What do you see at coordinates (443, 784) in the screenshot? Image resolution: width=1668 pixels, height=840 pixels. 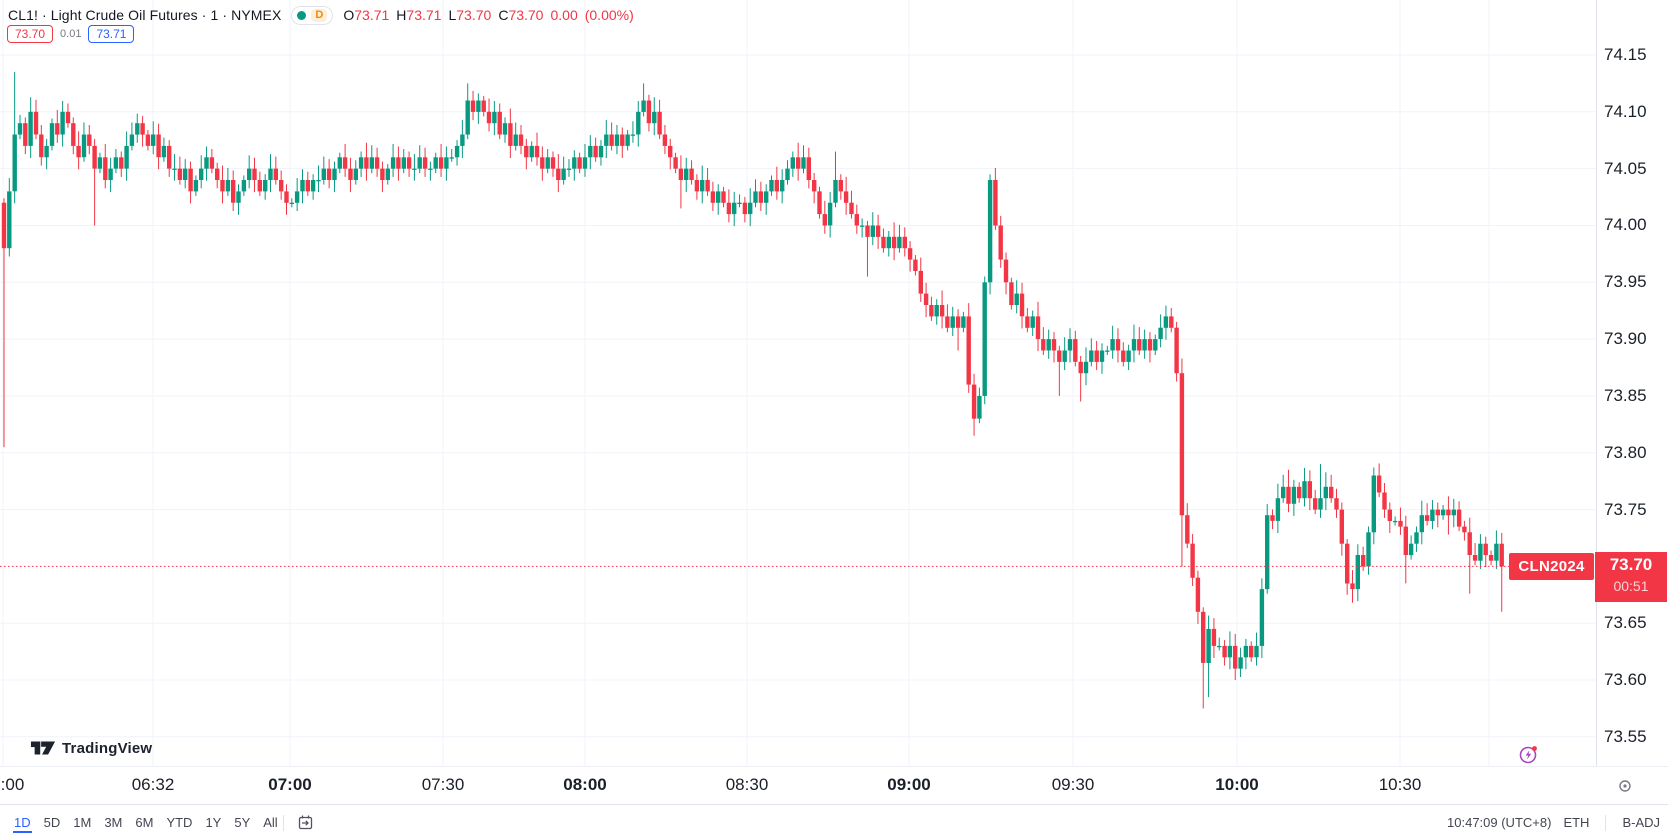 I see `time-axis-label: 07:30` at bounding box center [443, 784].